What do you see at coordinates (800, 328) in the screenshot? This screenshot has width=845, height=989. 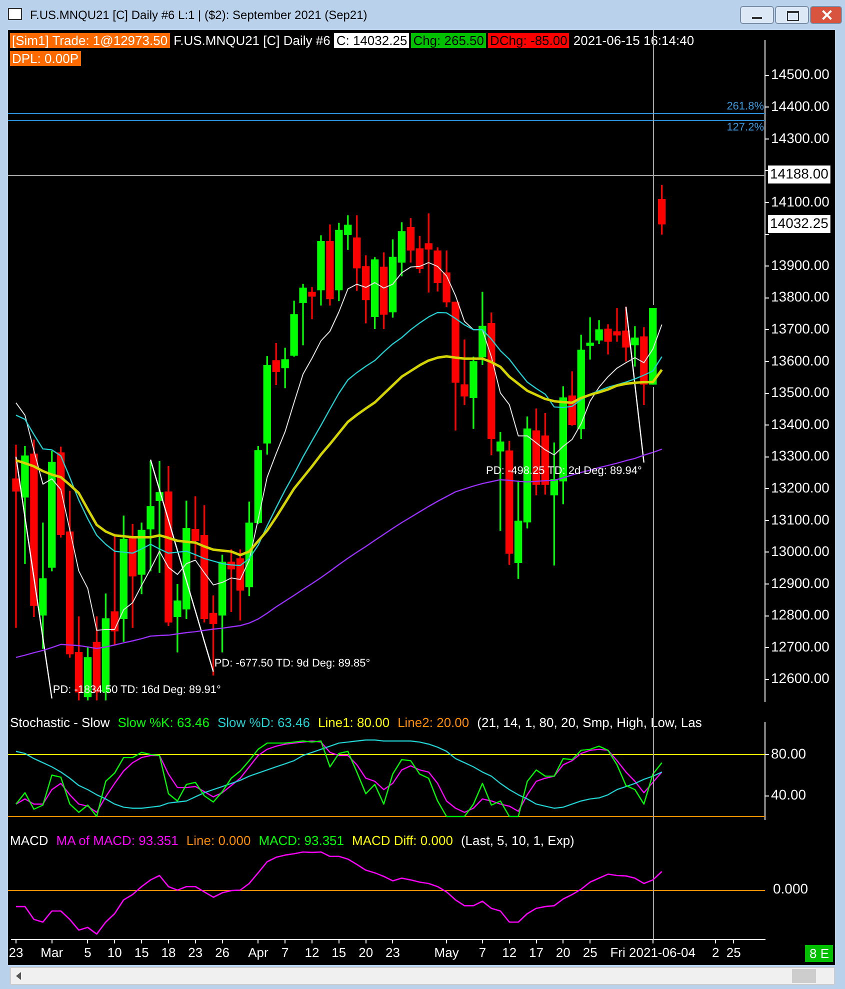 I see `y-tick-label: 13700.00` at bounding box center [800, 328].